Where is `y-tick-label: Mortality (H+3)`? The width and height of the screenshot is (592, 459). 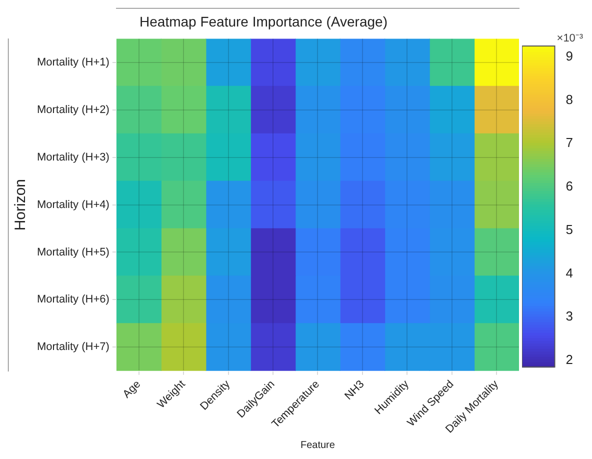 y-tick-label: Mortality (H+3) is located at coordinates (73, 157).